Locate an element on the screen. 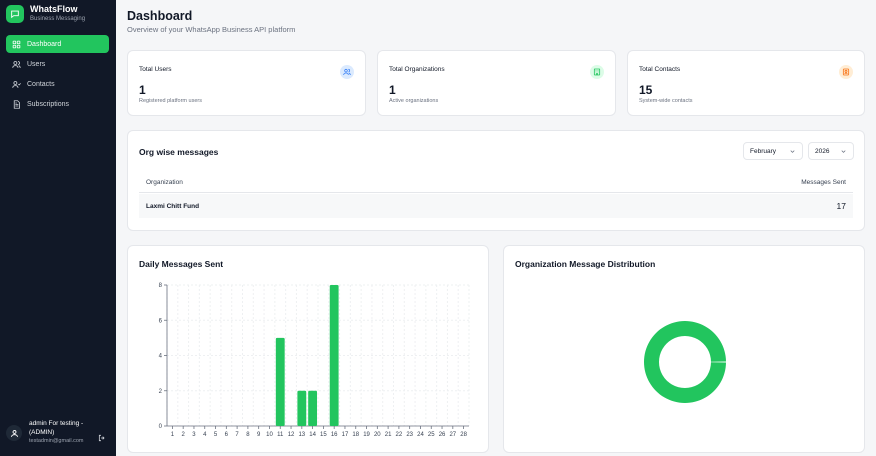  grid-icon is located at coordinates (16, 44).